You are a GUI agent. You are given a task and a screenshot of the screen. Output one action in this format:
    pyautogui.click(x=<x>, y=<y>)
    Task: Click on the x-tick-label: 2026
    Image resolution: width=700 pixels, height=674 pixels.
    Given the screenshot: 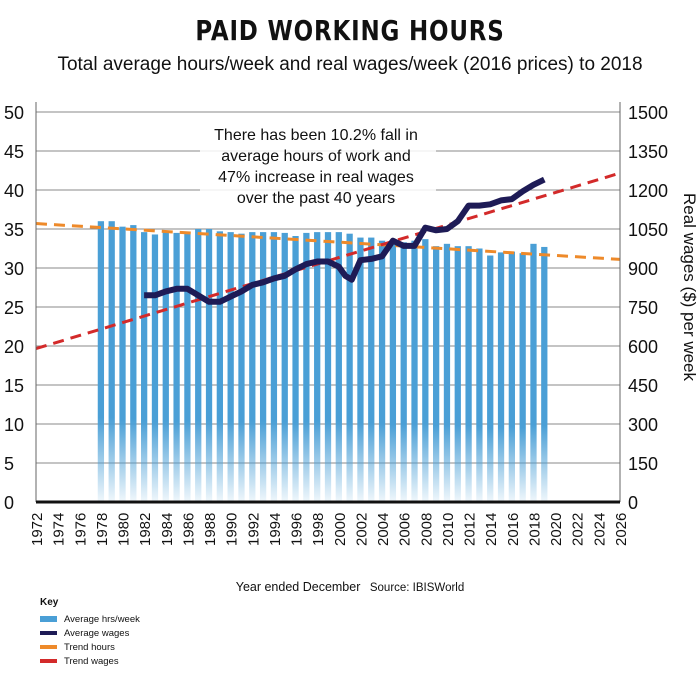 What is the action you would take?
    pyautogui.click(x=621, y=529)
    